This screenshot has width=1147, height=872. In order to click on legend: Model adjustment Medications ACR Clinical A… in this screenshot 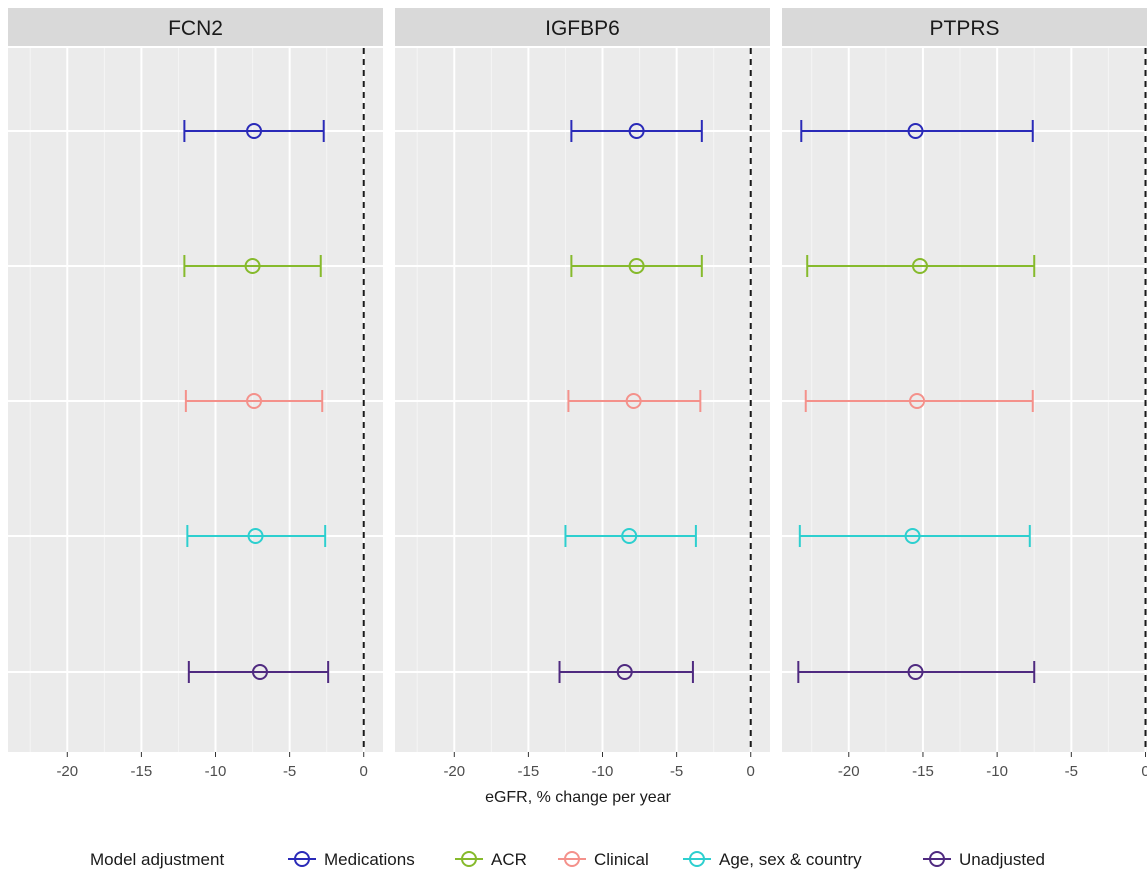, I will do `click(567, 859)`.